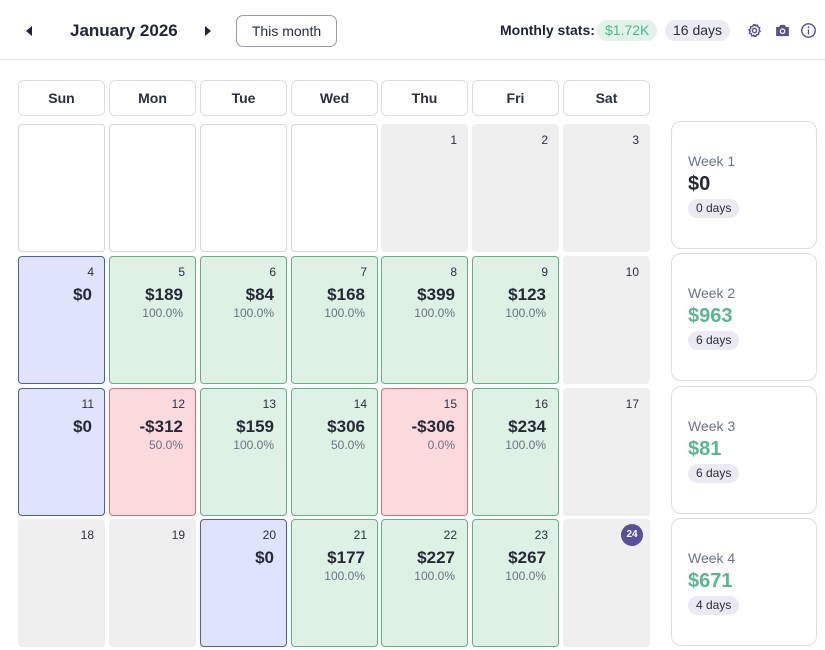  What do you see at coordinates (606, 98) in the screenshot?
I see `weekday-header-sat: Sat` at bounding box center [606, 98].